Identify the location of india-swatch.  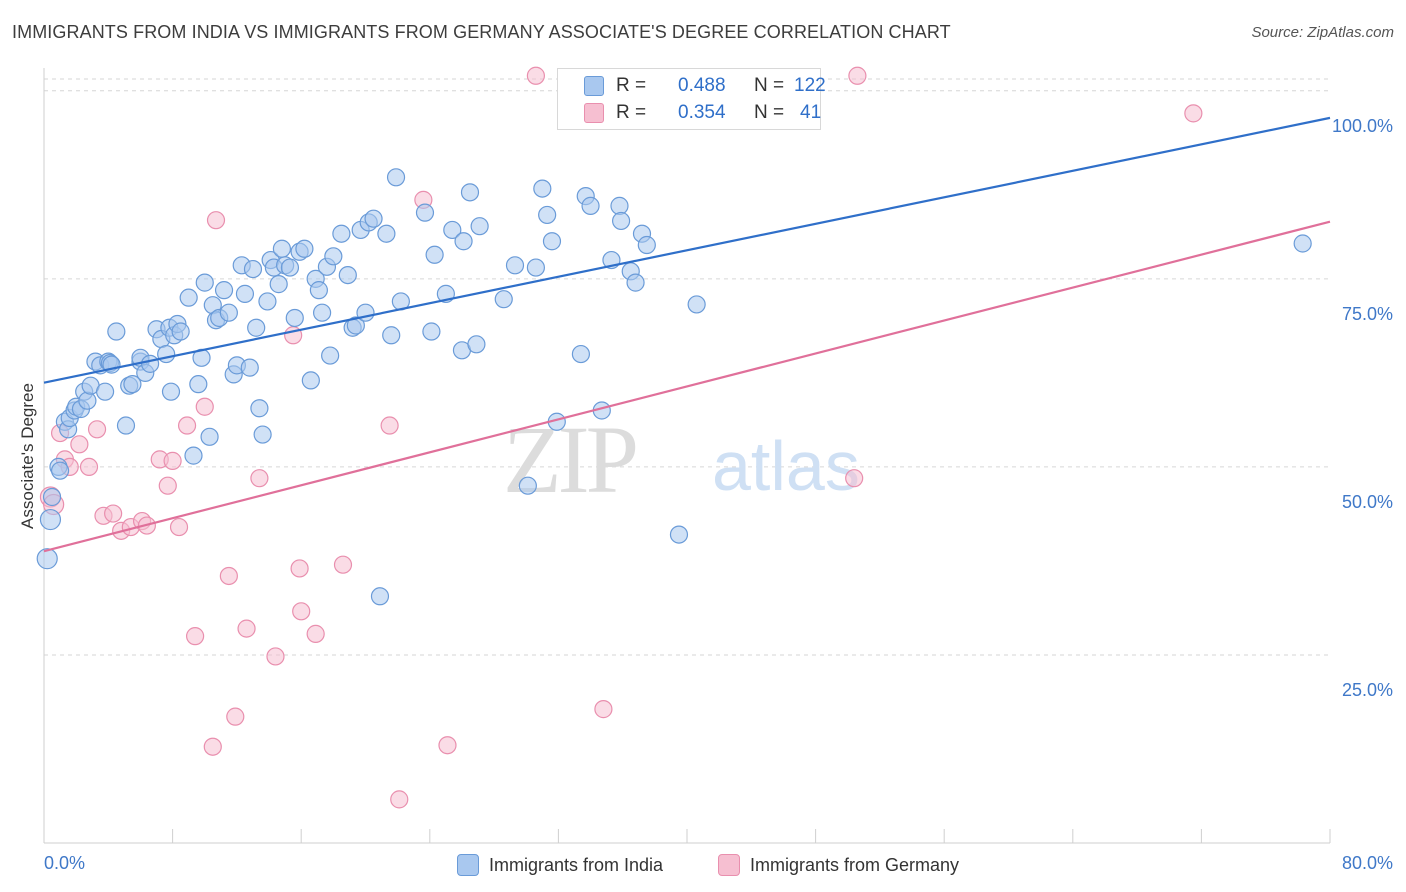
(594, 86).